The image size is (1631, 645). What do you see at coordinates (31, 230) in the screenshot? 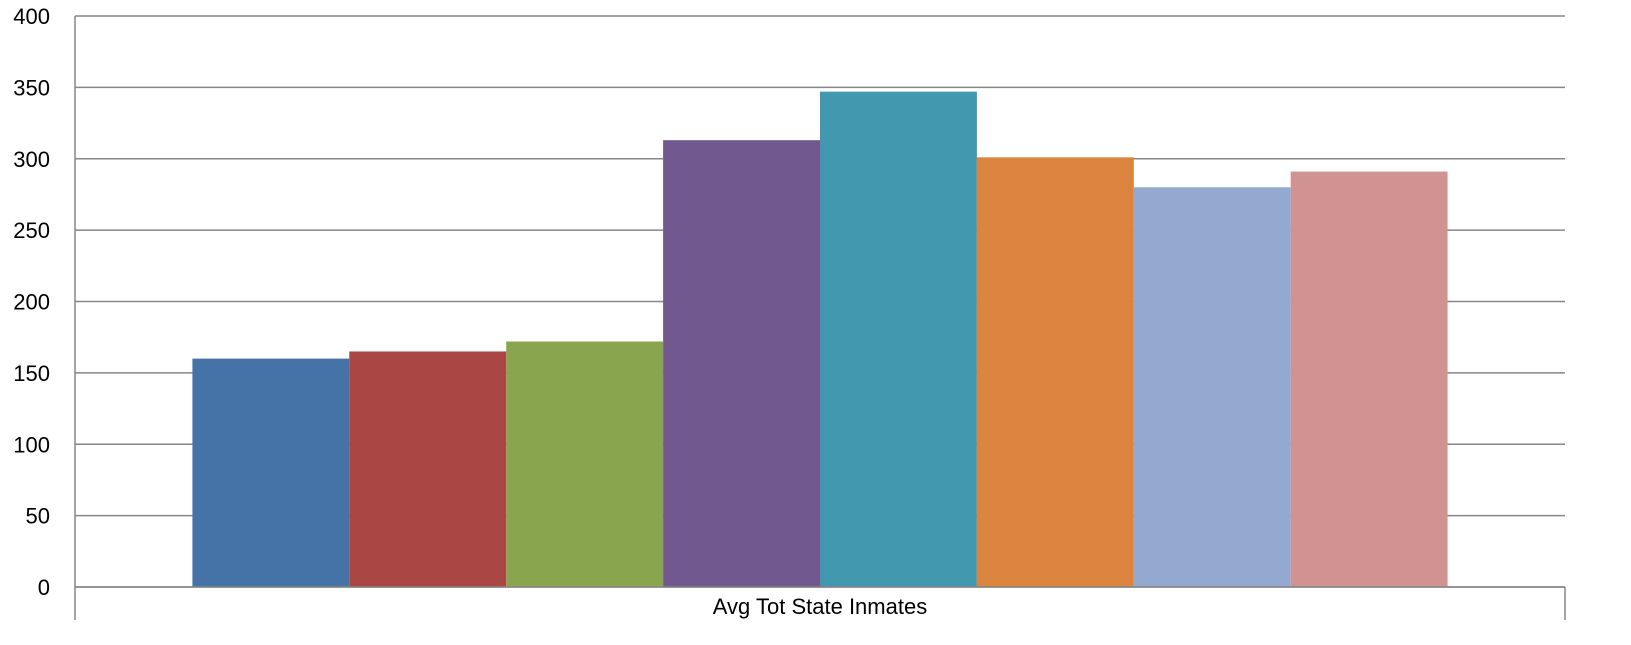
I see `y-tick-label: 250` at bounding box center [31, 230].